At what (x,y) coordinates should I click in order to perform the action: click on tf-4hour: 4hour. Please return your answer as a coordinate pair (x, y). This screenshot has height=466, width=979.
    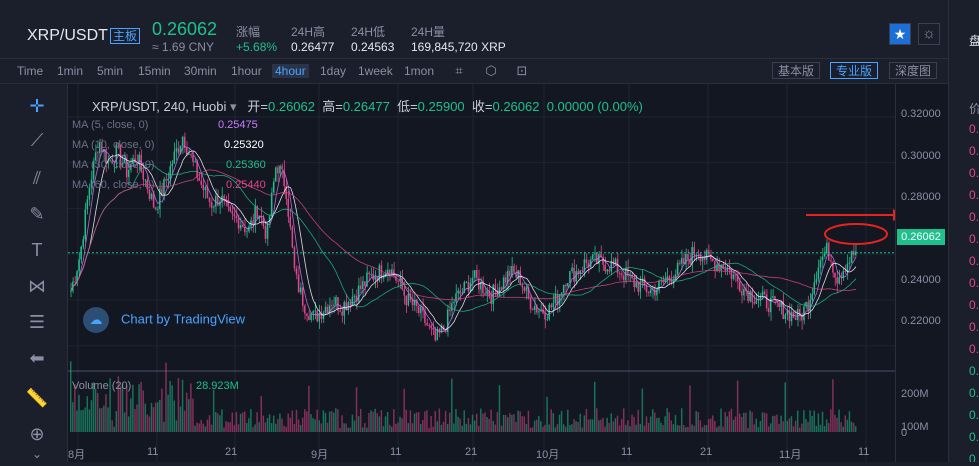
    Looking at the image, I should click on (290, 71).